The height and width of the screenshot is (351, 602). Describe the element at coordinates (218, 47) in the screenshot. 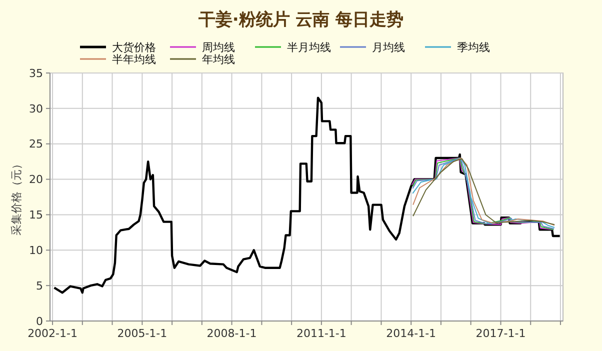

I see `legend-label: 周均线` at that location.